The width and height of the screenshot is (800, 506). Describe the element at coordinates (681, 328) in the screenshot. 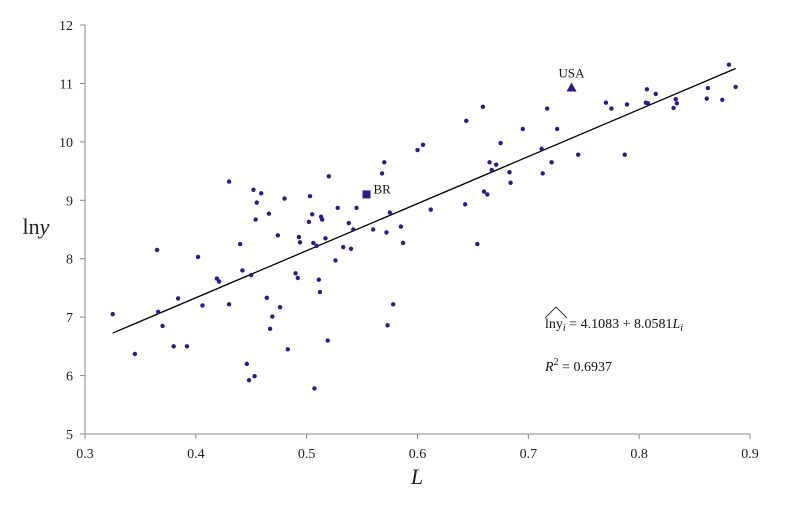

I see `equation-var-sub: i` at that location.